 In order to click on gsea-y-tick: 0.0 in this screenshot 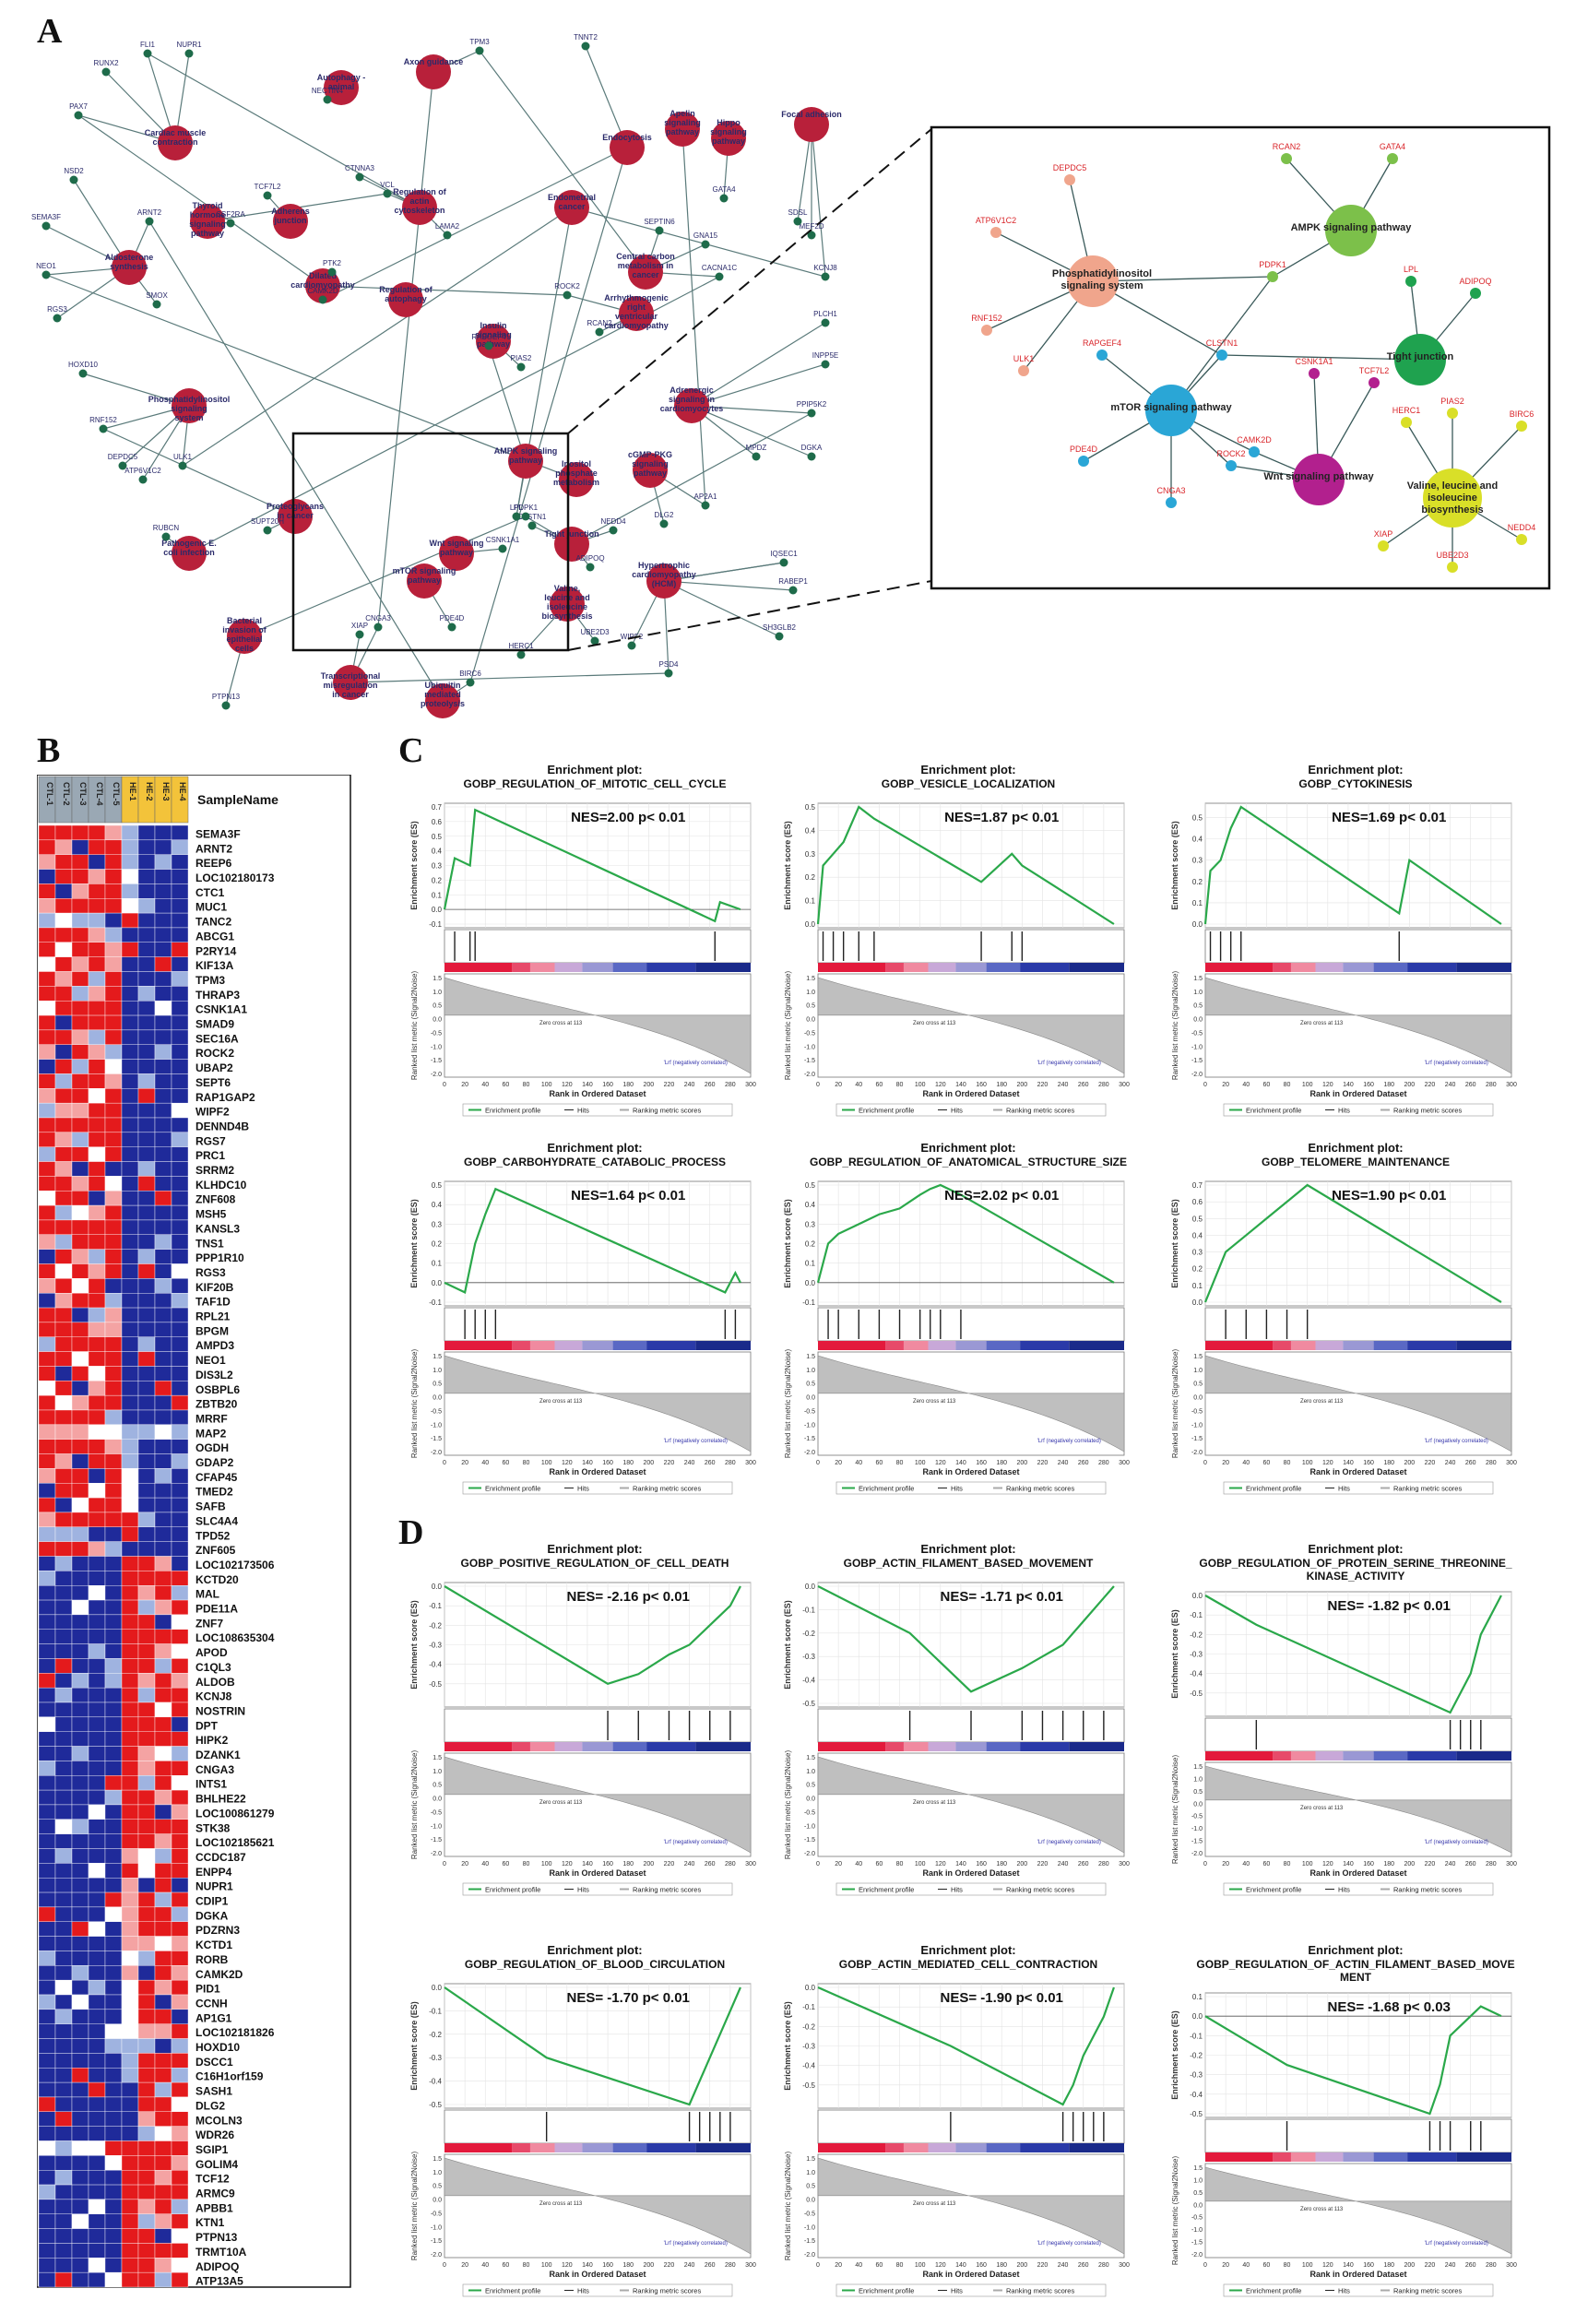, I will do `click(438, 1587)`.